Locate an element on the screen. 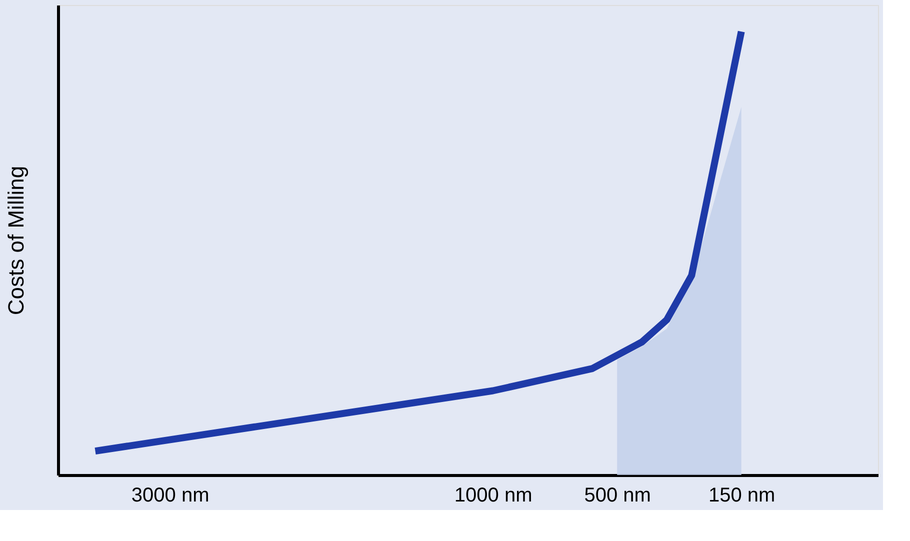  x-tick-label: 3000 nm is located at coordinates (170, 495).